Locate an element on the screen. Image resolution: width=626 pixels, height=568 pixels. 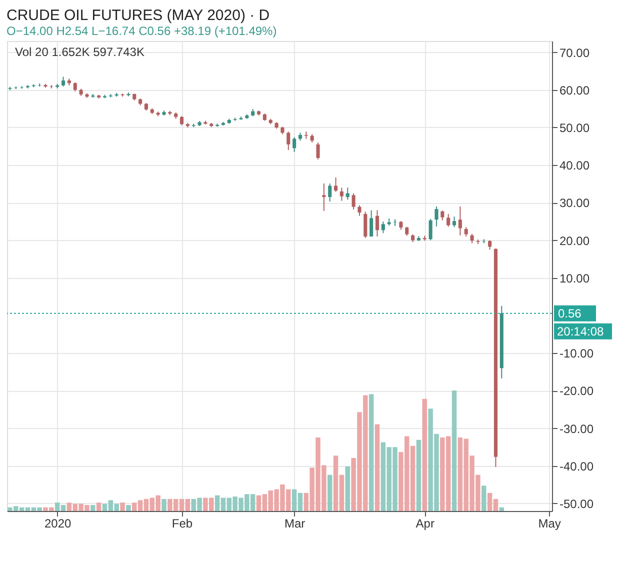
y-tick-label: -30.00 is located at coordinates (577, 429).